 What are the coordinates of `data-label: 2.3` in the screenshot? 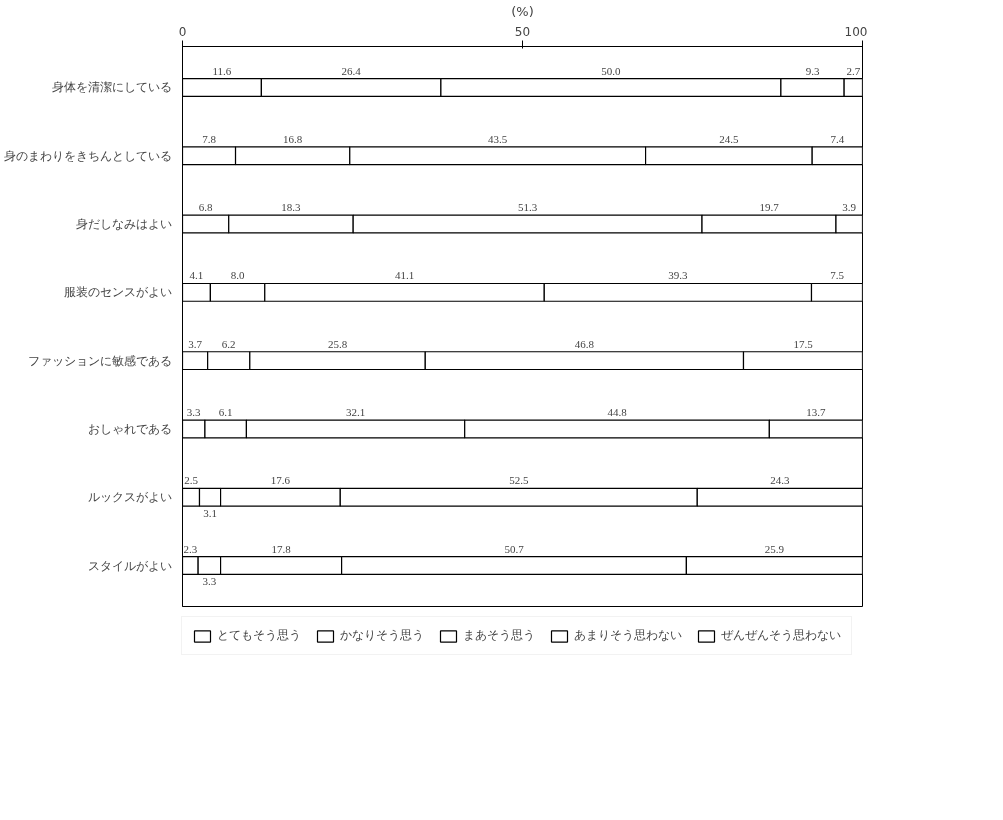 It's located at (190, 548).